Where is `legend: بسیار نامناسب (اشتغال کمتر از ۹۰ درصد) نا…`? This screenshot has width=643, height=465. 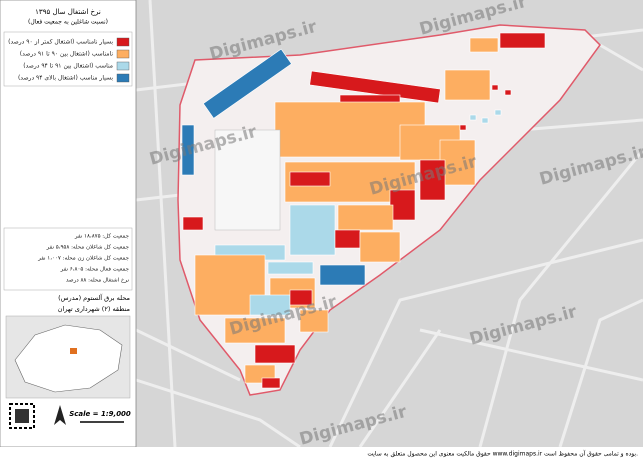
legend: بسیار نامناسب (اشتغال کمتر از ۹۰ درصد) نا… is located at coordinates (69, 60).